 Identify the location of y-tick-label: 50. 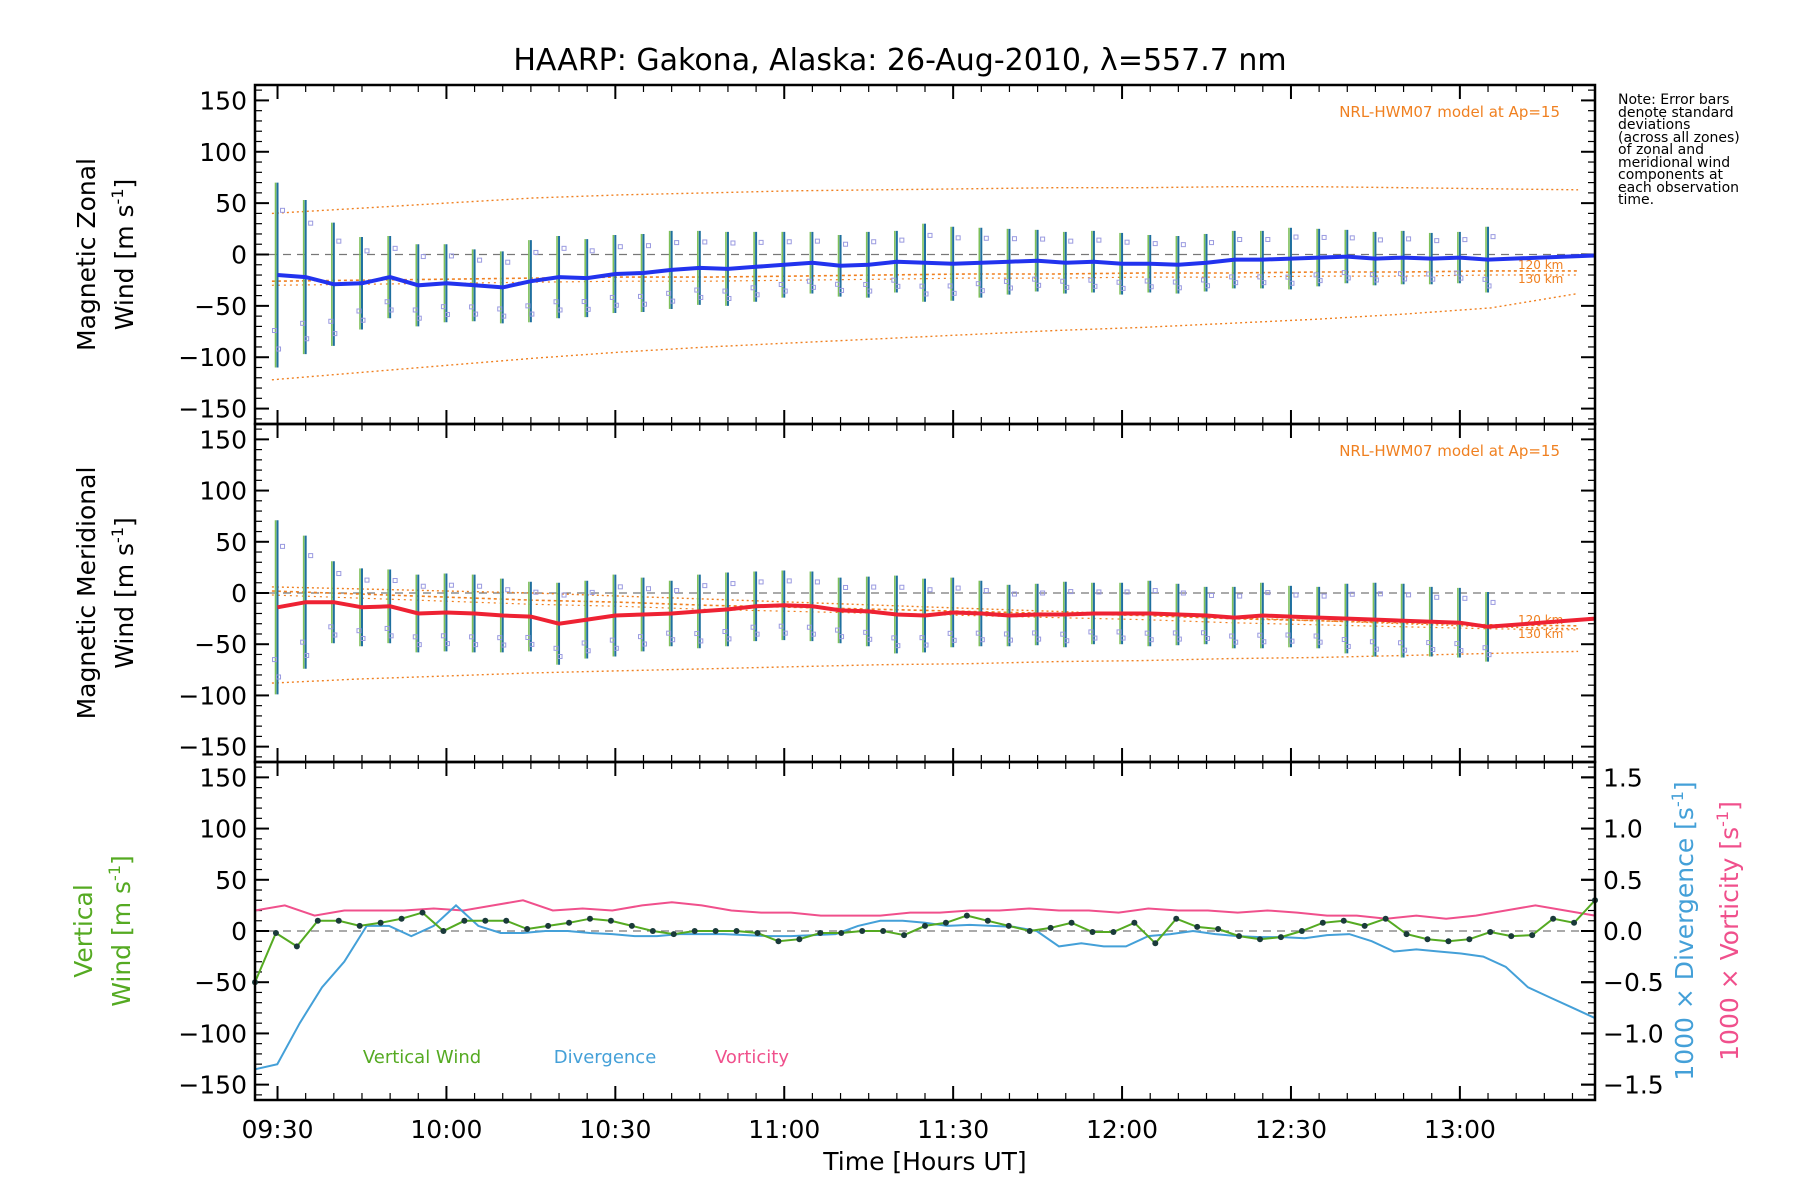
(231, 880).